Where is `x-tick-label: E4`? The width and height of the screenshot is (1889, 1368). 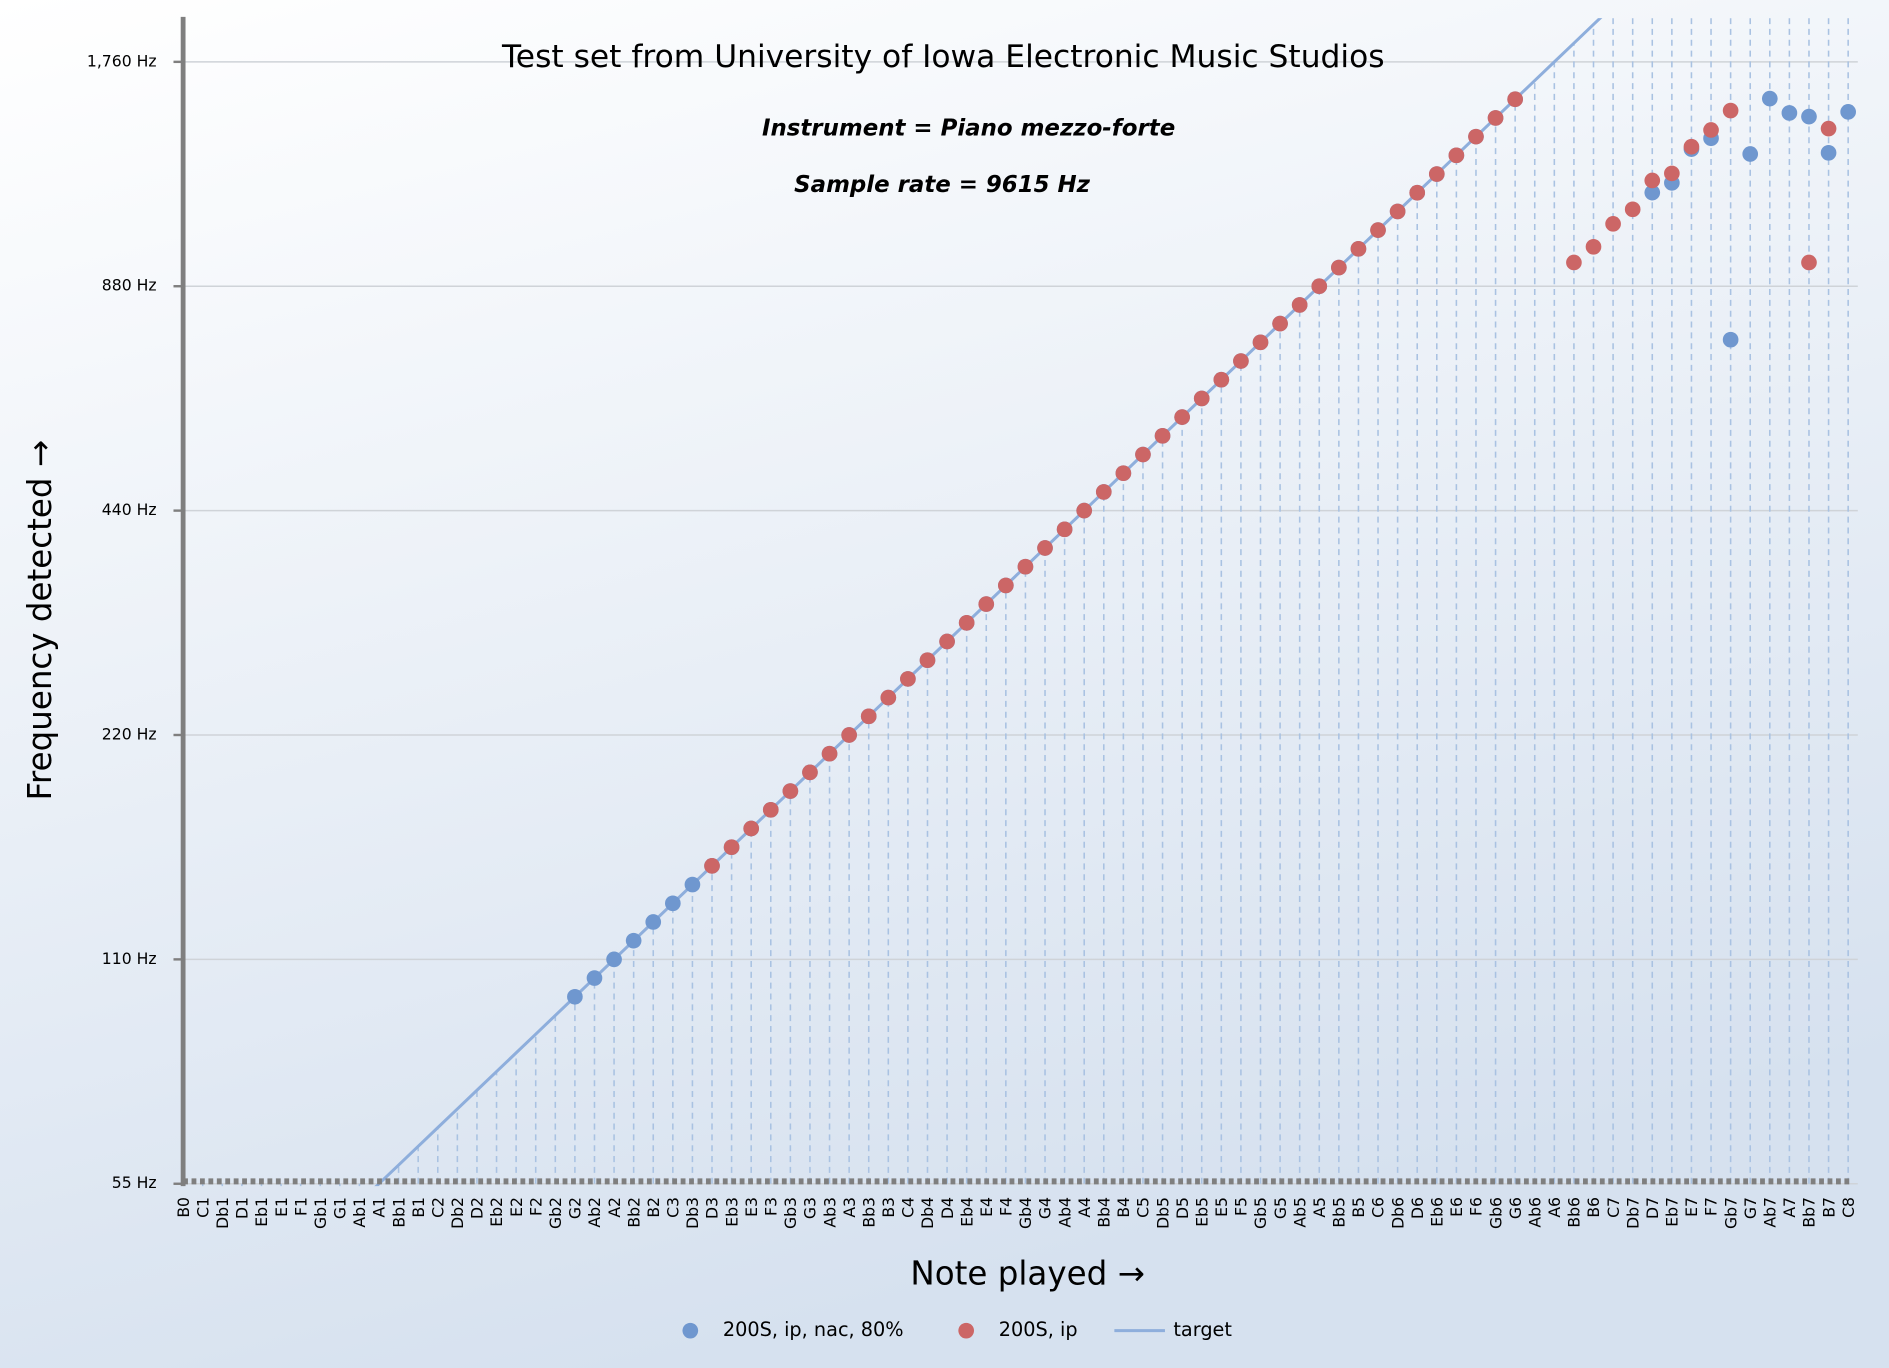 x-tick-label: E4 is located at coordinates (986, 1207).